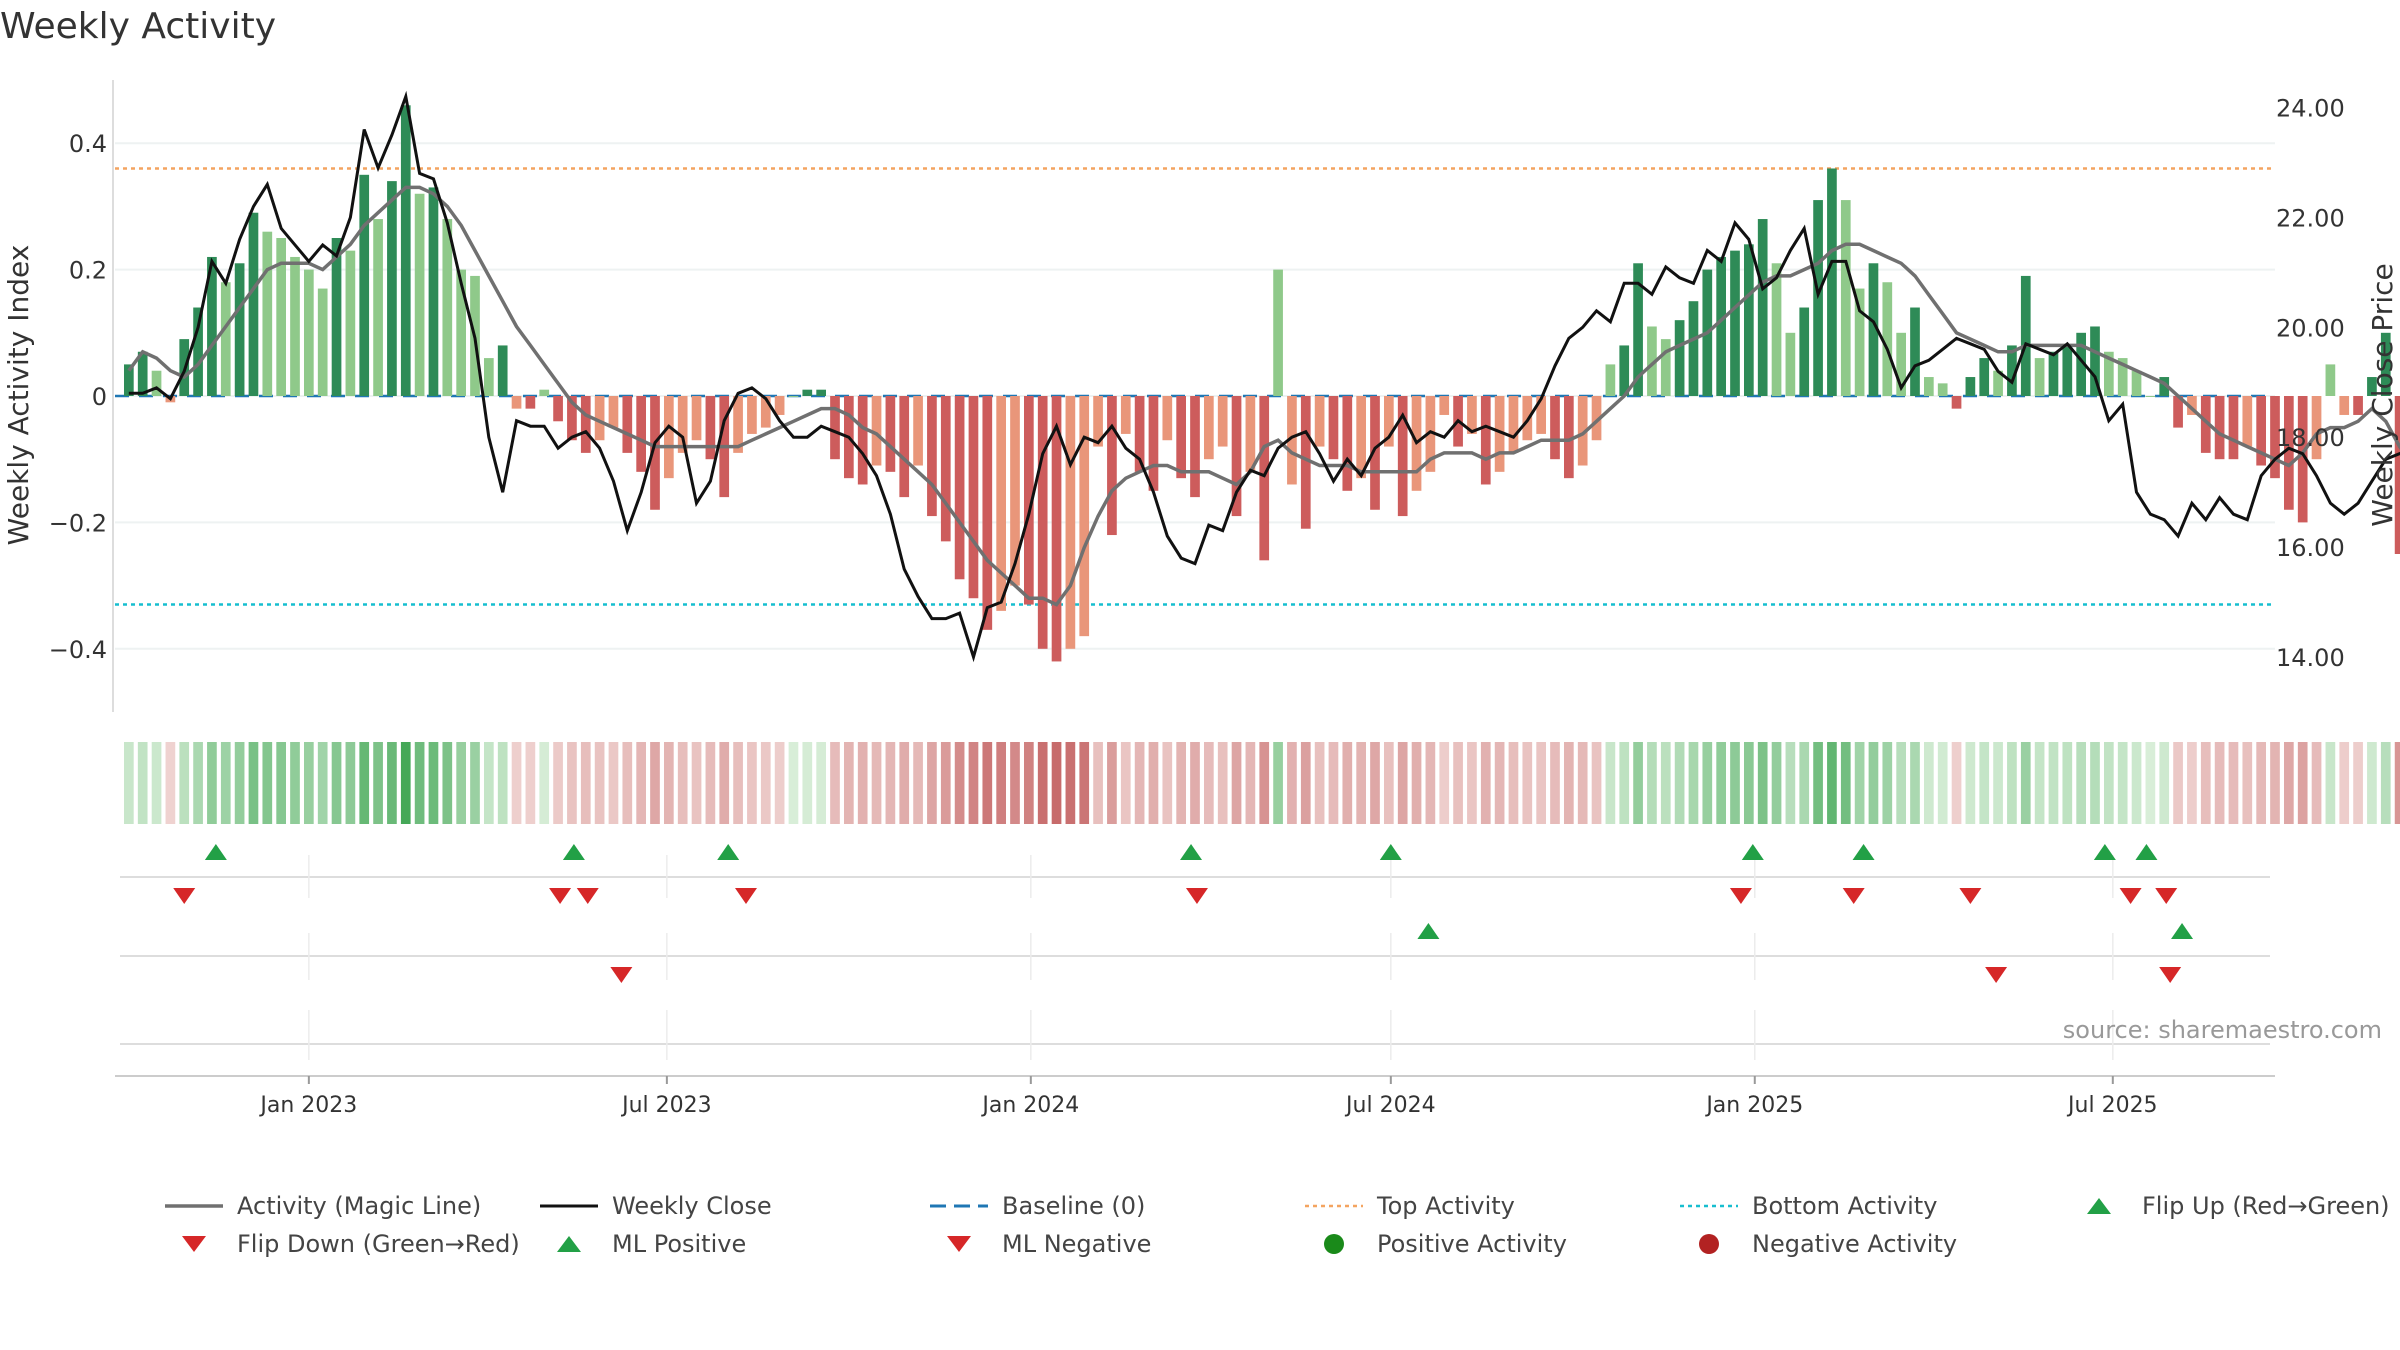  I want to click on legend-item: ML Negative, so click(1040, 1244).